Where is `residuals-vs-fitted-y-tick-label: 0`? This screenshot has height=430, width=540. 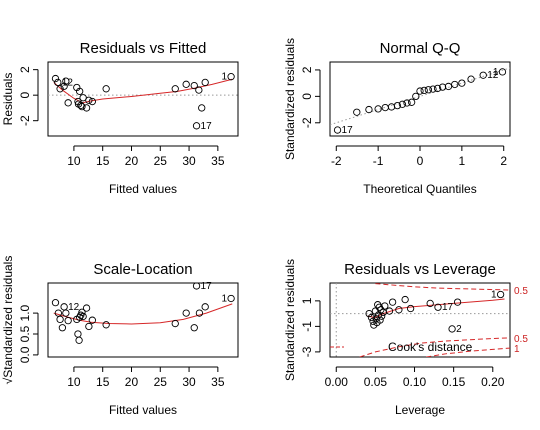
residuals-vs-fitted-y-tick-label: 0 is located at coordinates (25, 95).